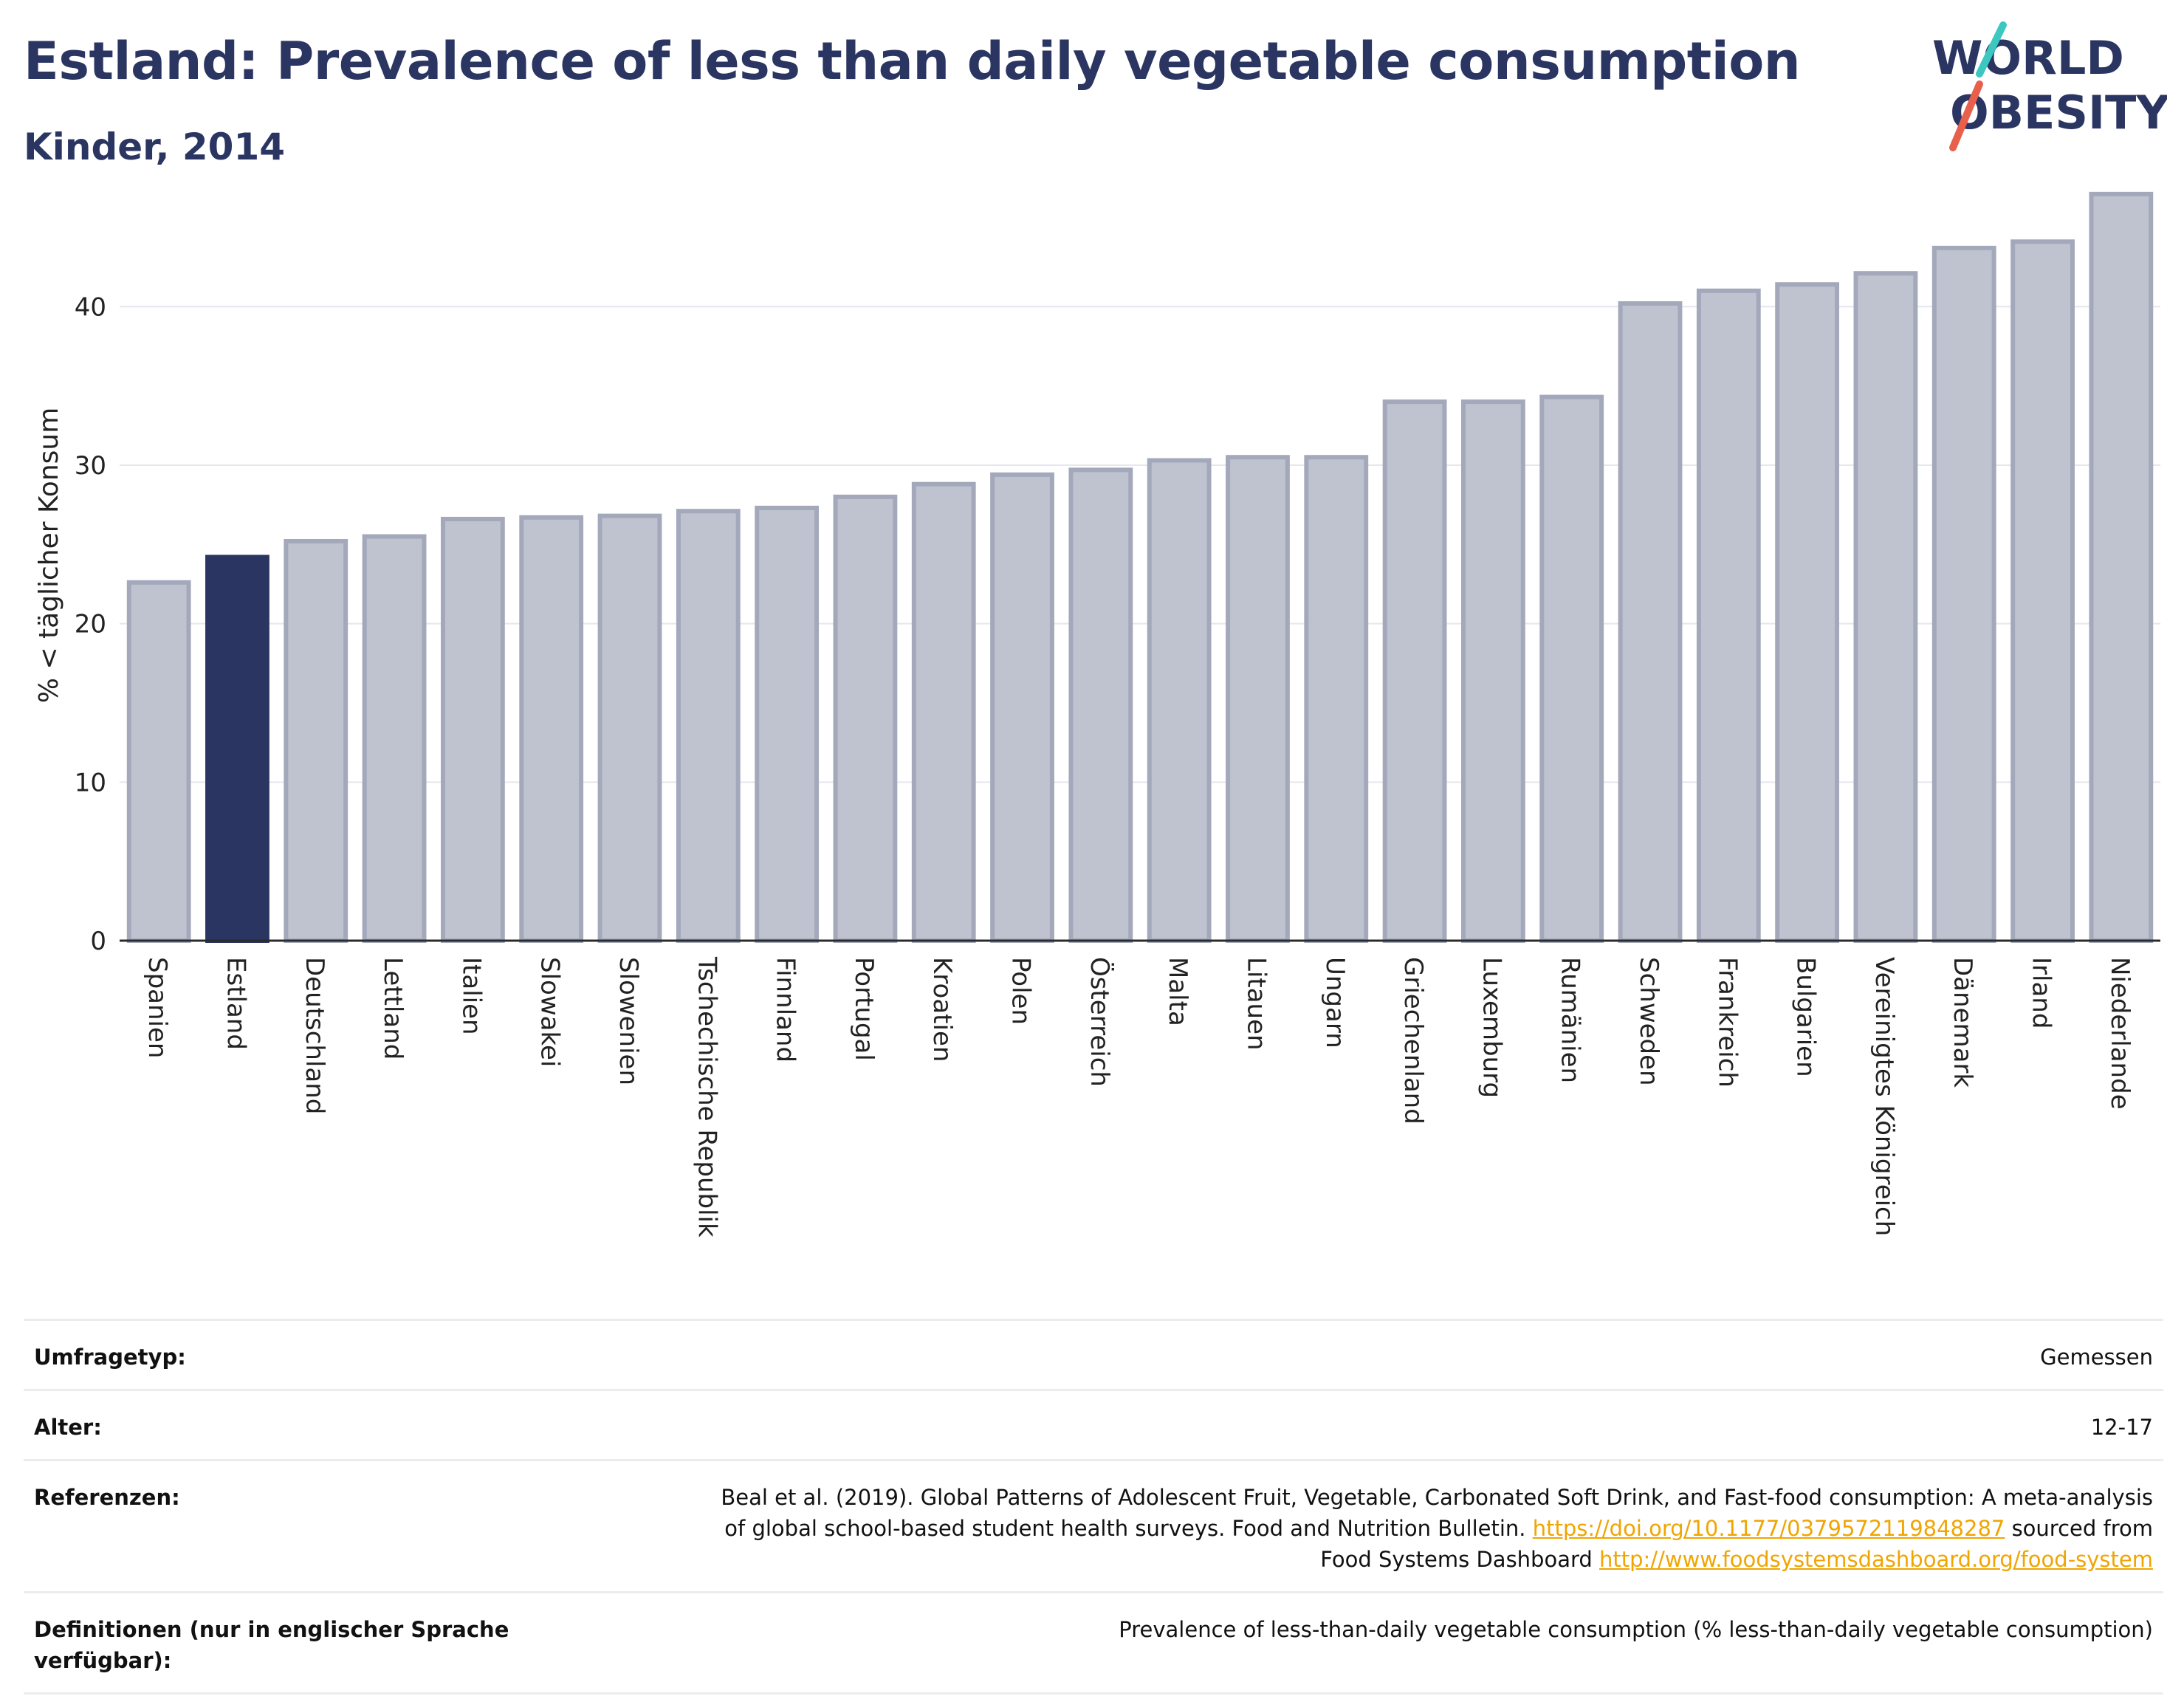  What do you see at coordinates (1100, 705) in the screenshot?
I see `bar-österreich` at bounding box center [1100, 705].